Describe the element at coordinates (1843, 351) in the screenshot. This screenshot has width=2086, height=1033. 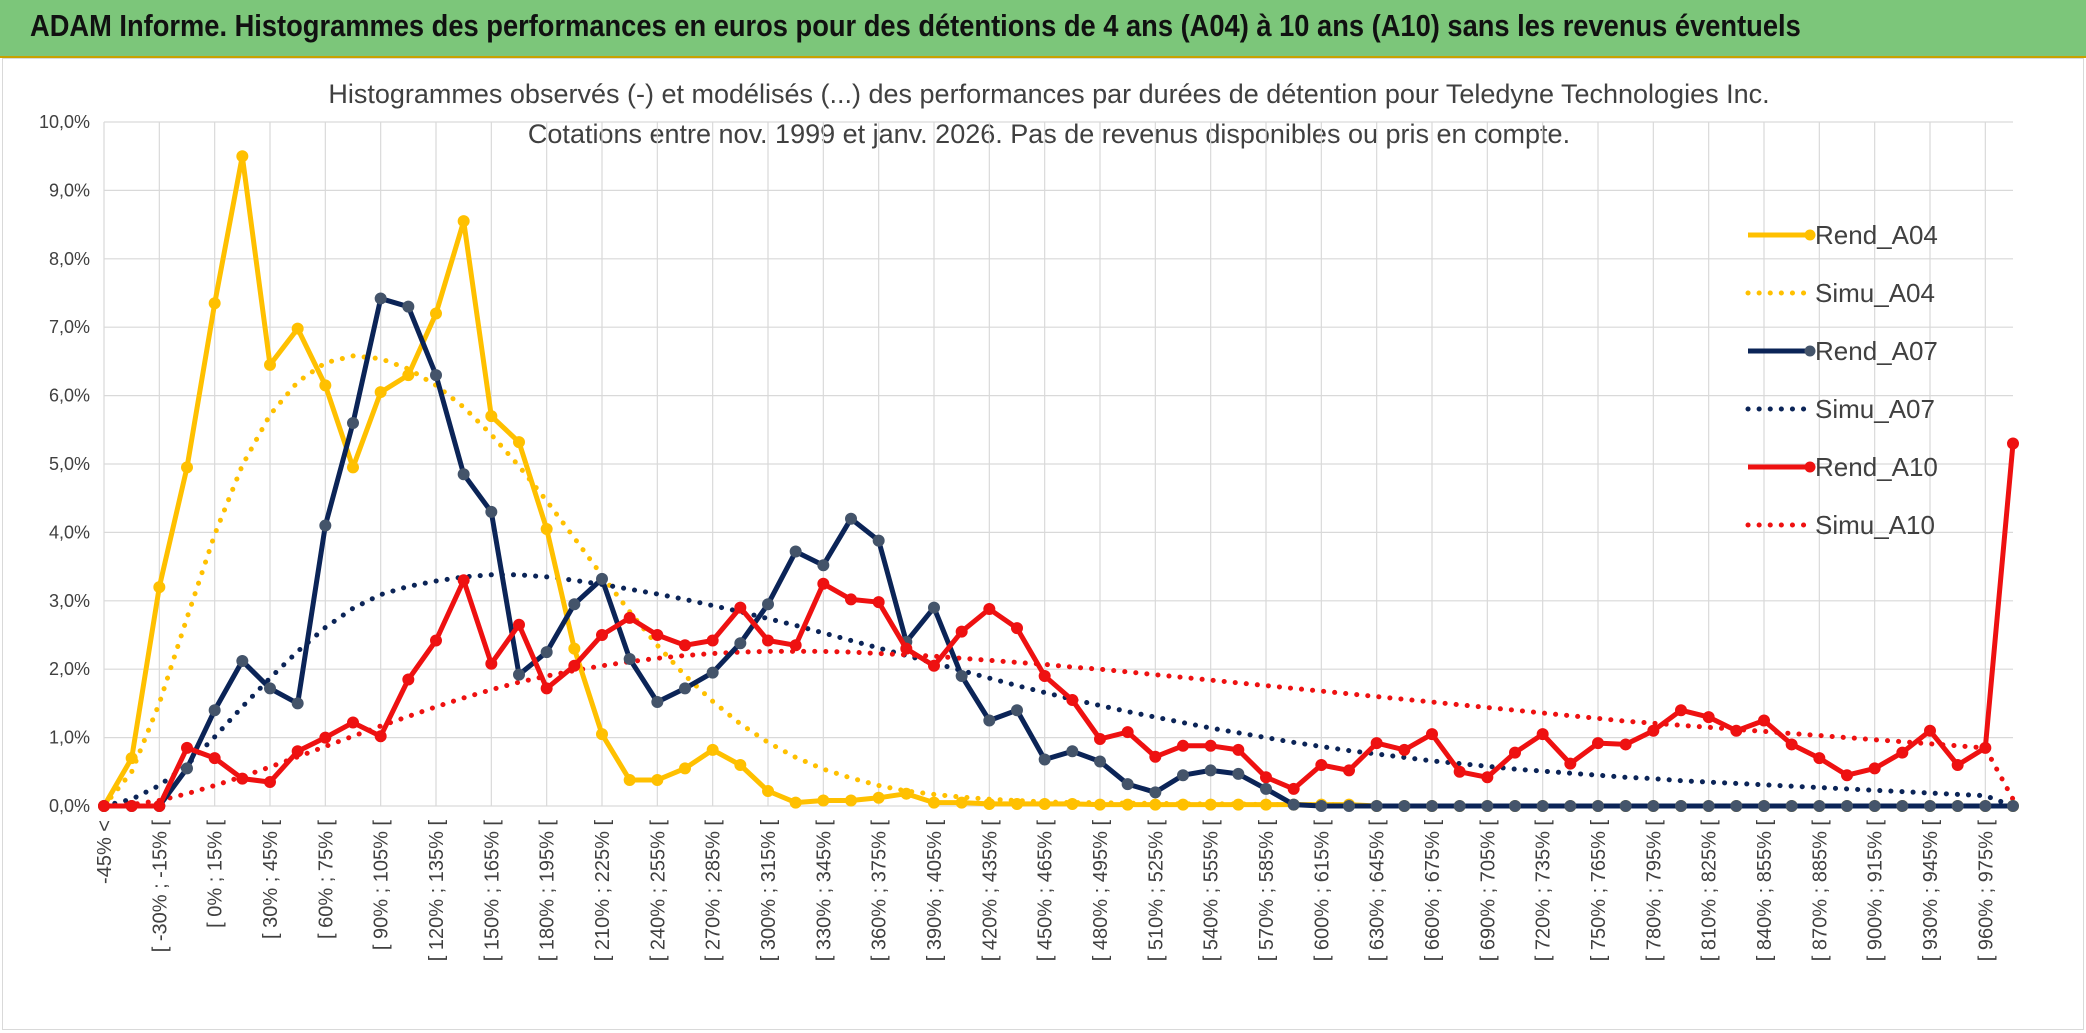
I see `legend-item-rend_a07: Rend_A07` at that location.